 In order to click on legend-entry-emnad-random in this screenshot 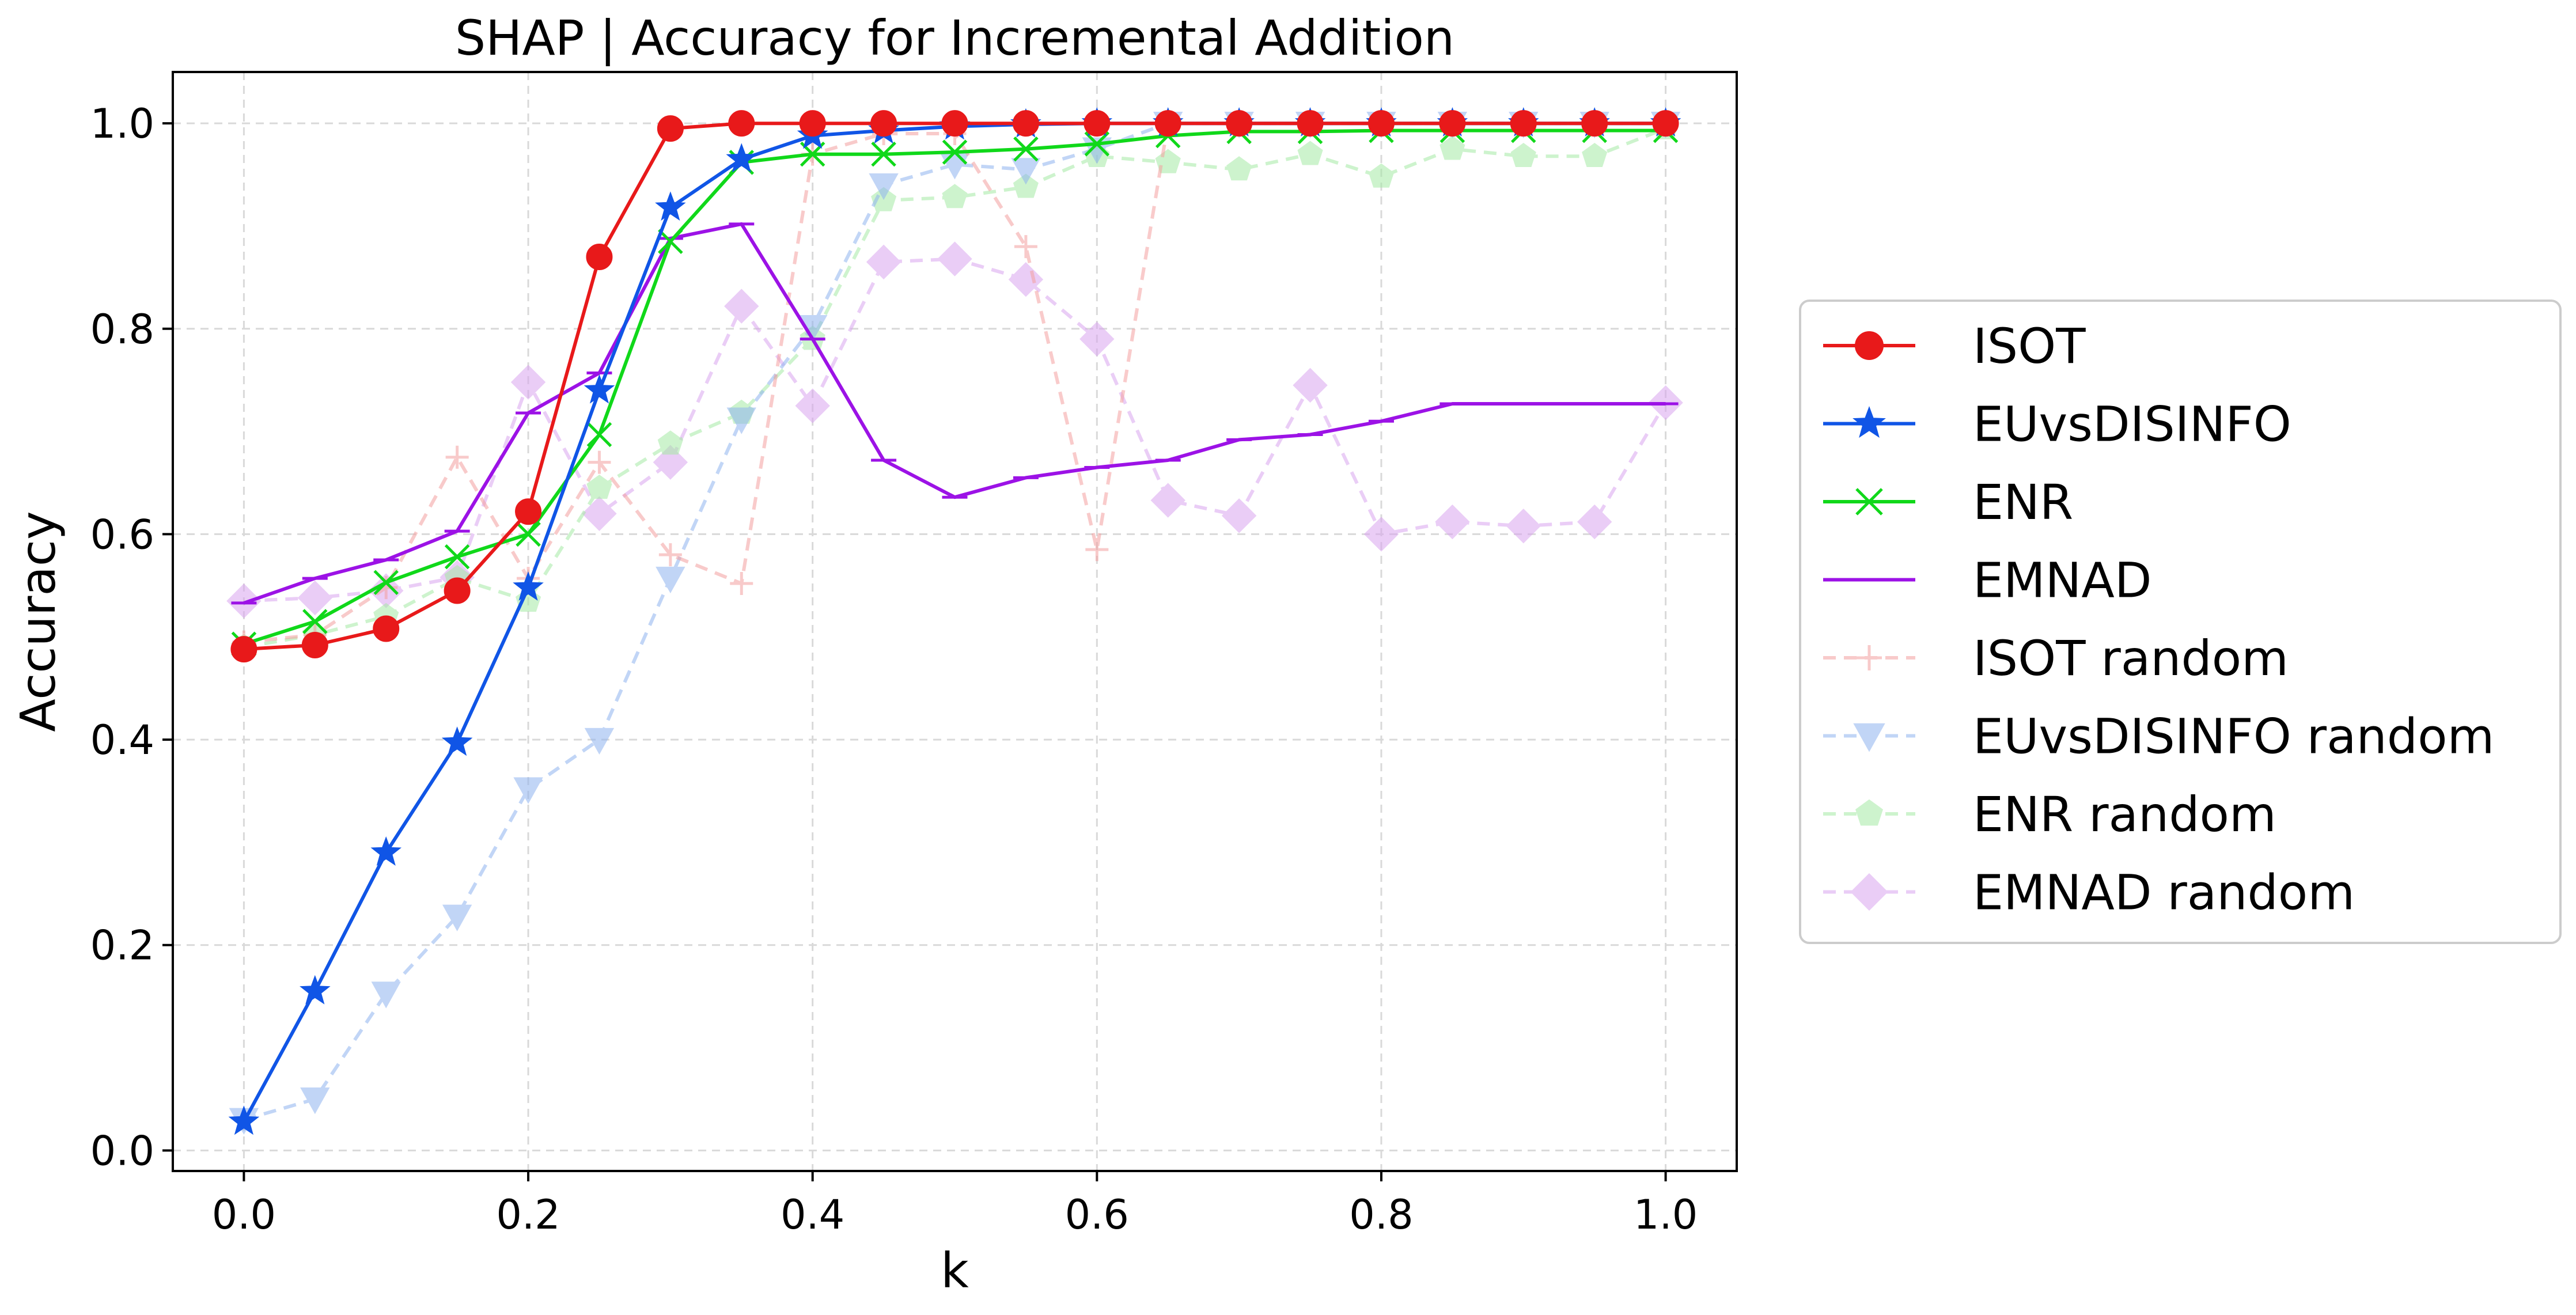, I will do `click(1869, 892)`.